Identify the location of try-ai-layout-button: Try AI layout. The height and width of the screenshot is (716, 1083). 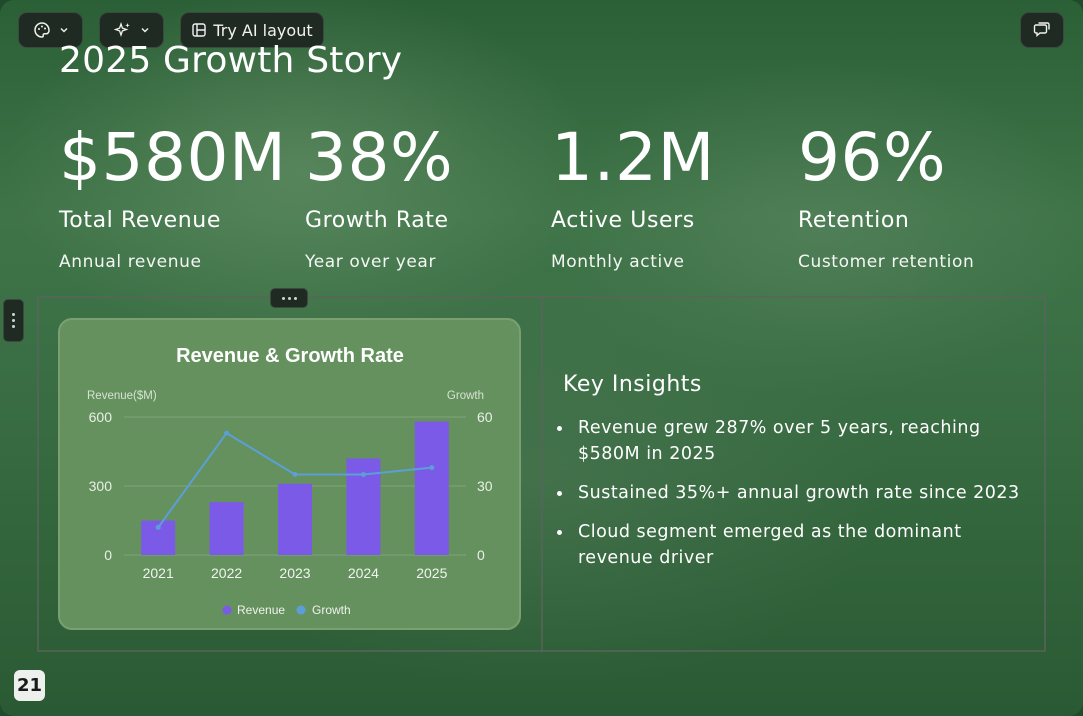
(252, 30).